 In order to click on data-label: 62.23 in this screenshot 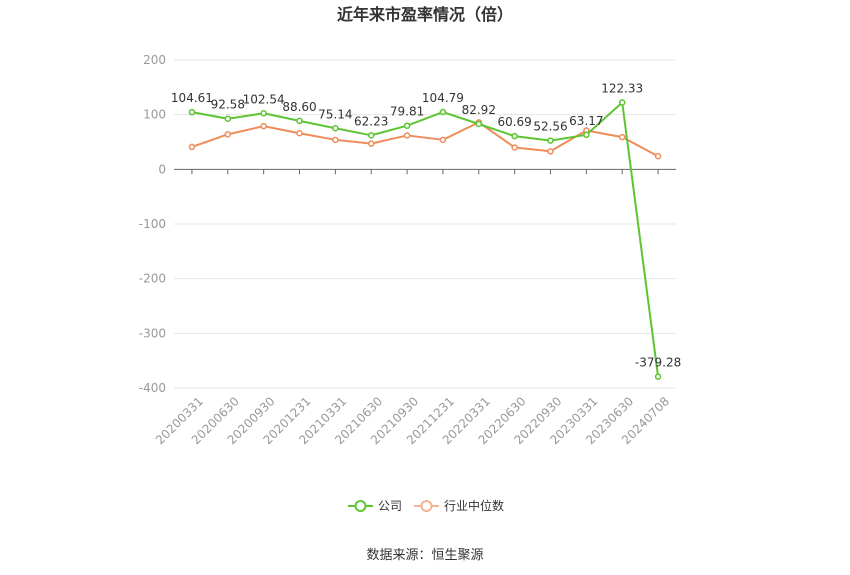, I will do `click(371, 121)`.